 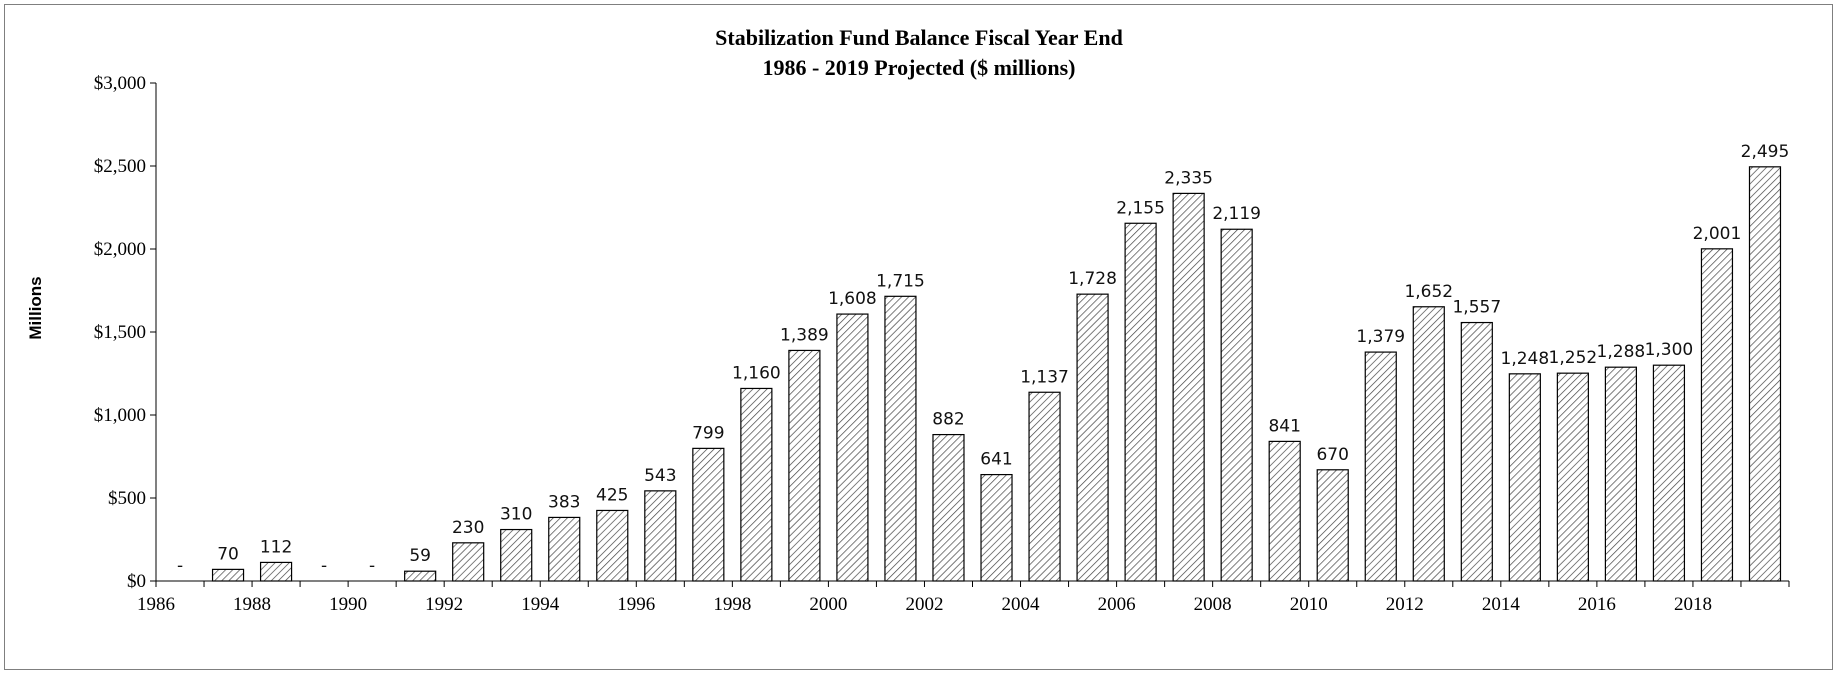 What do you see at coordinates (612, 495) in the screenshot?
I see `data-label-1995: 425` at bounding box center [612, 495].